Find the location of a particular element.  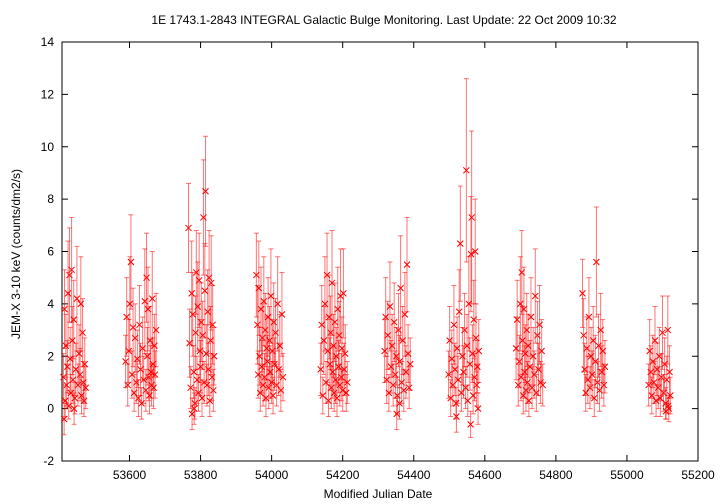

x-tick: 54200 is located at coordinates (343, 262).